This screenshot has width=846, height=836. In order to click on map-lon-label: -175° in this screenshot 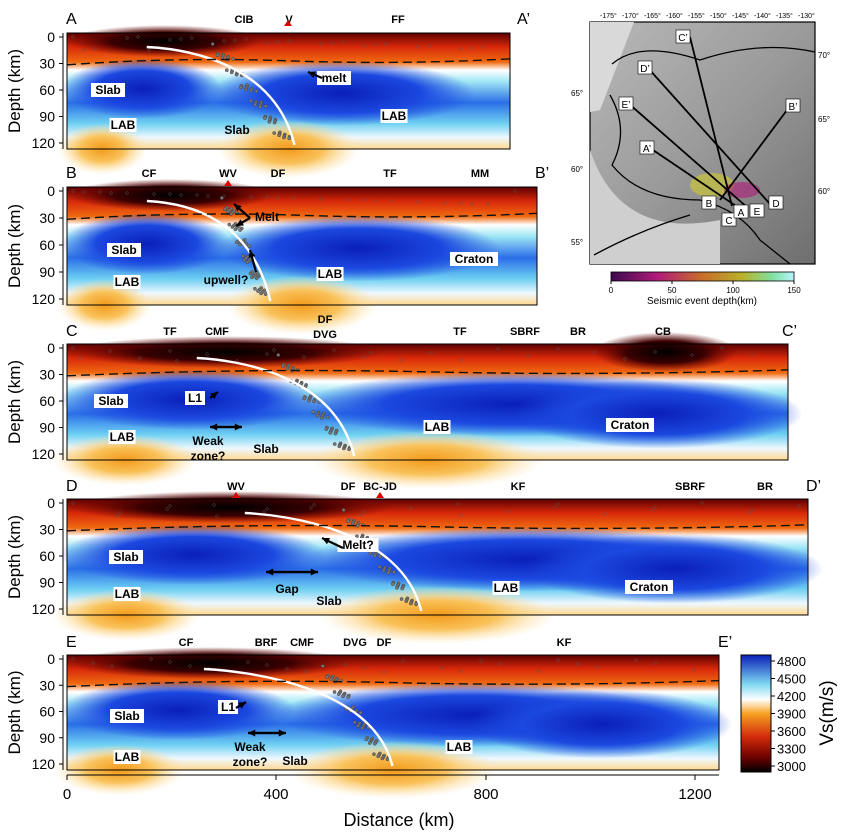, I will do `click(608, 16)`.